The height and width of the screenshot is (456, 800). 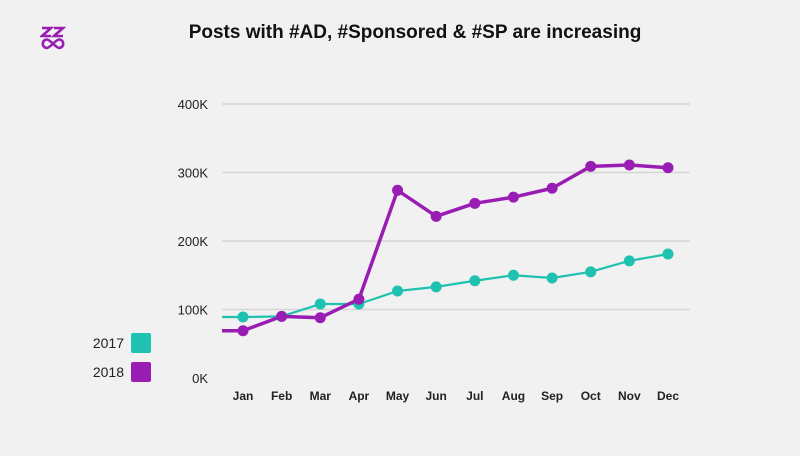 What do you see at coordinates (321, 396) in the screenshot?
I see `x-tick-label: Mar` at bounding box center [321, 396].